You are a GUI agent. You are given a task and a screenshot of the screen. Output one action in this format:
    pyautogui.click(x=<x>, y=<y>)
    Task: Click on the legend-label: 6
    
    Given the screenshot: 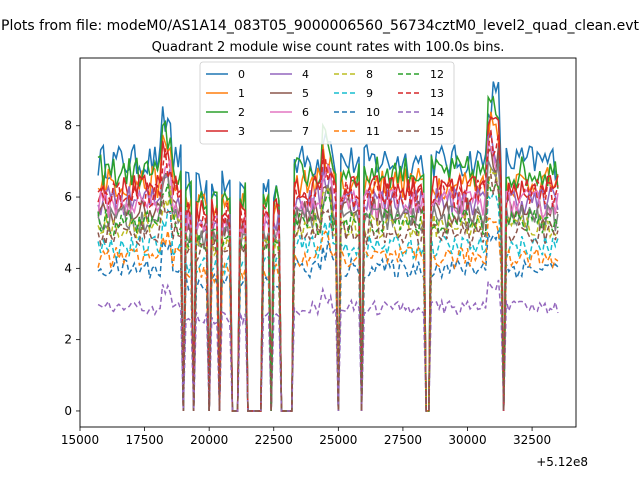 What is the action you would take?
    pyautogui.click(x=305, y=112)
    